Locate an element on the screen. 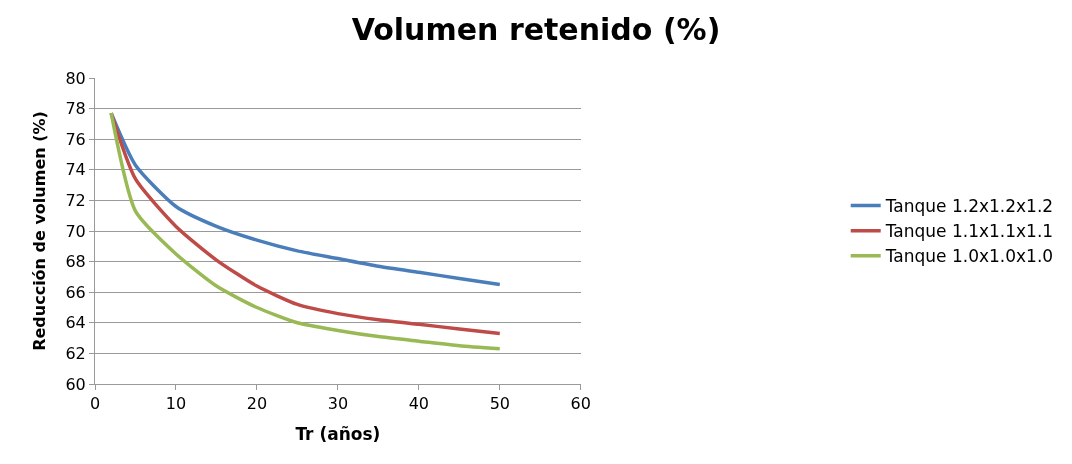  y-tick-label: 60 is located at coordinates (75, 384).